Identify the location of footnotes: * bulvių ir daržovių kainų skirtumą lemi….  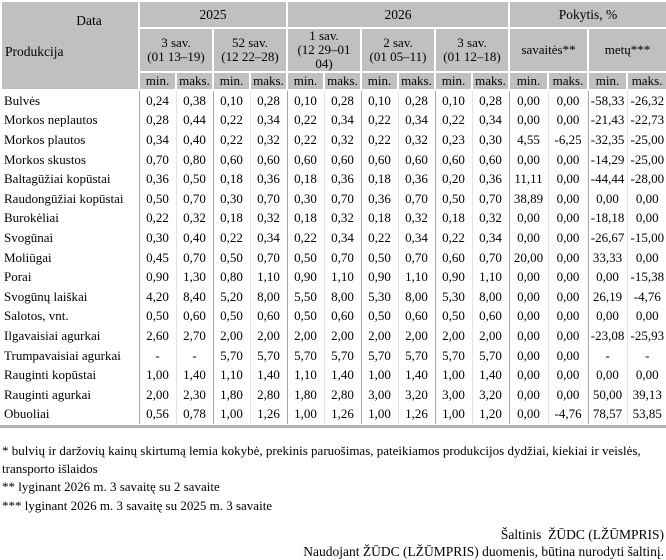
(333, 478).